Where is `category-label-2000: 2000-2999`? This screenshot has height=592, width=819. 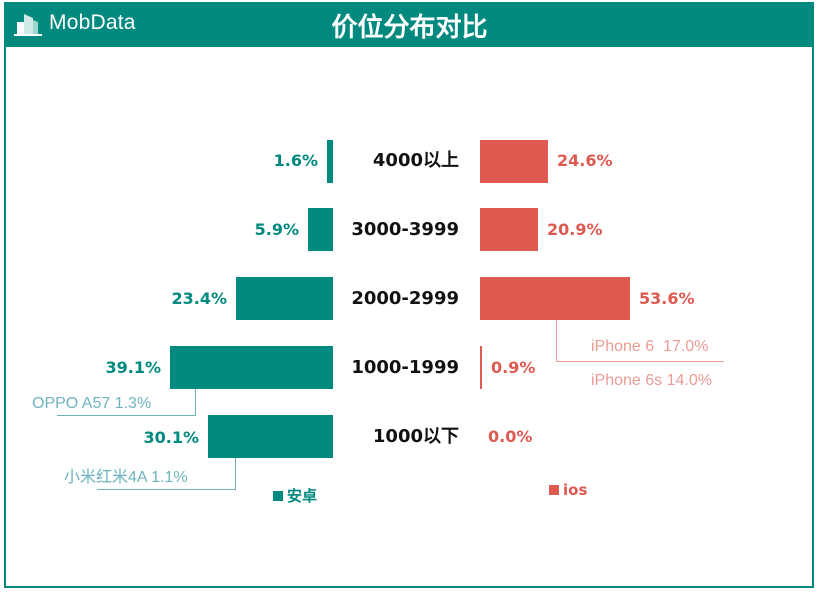 category-label-2000: 2000-2999 is located at coordinates (405, 298).